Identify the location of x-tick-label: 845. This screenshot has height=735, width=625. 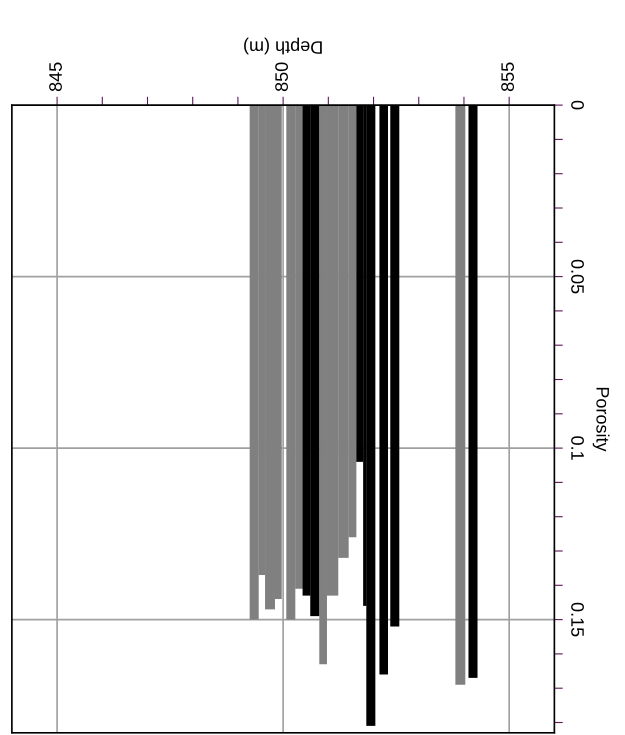
(55, 77).